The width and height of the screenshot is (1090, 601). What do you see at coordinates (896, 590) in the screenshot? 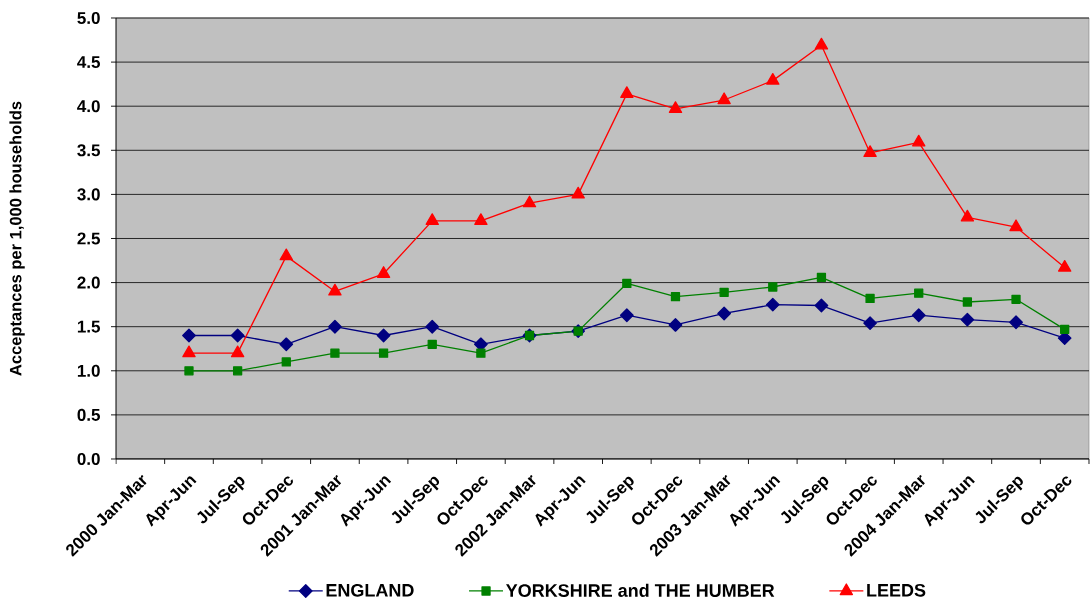
I see `legend-label: LEEDS` at bounding box center [896, 590].